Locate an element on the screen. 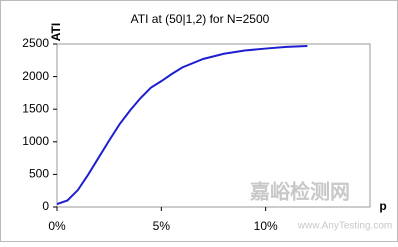  watermark-text: 嘉峪检测网 is located at coordinates (299, 191).